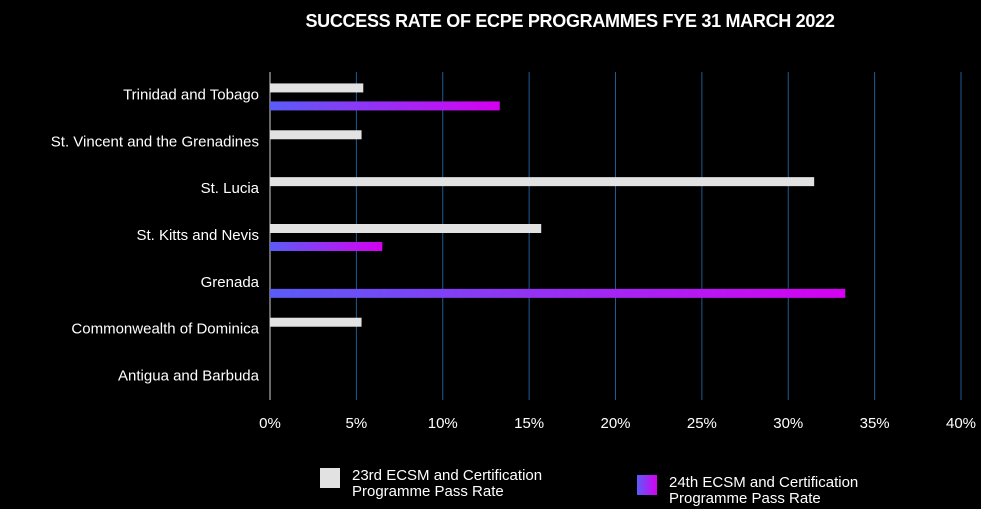 This screenshot has height=509, width=981. What do you see at coordinates (615, 423) in the screenshot?
I see `x-tick-label: 20%` at bounding box center [615, 423].